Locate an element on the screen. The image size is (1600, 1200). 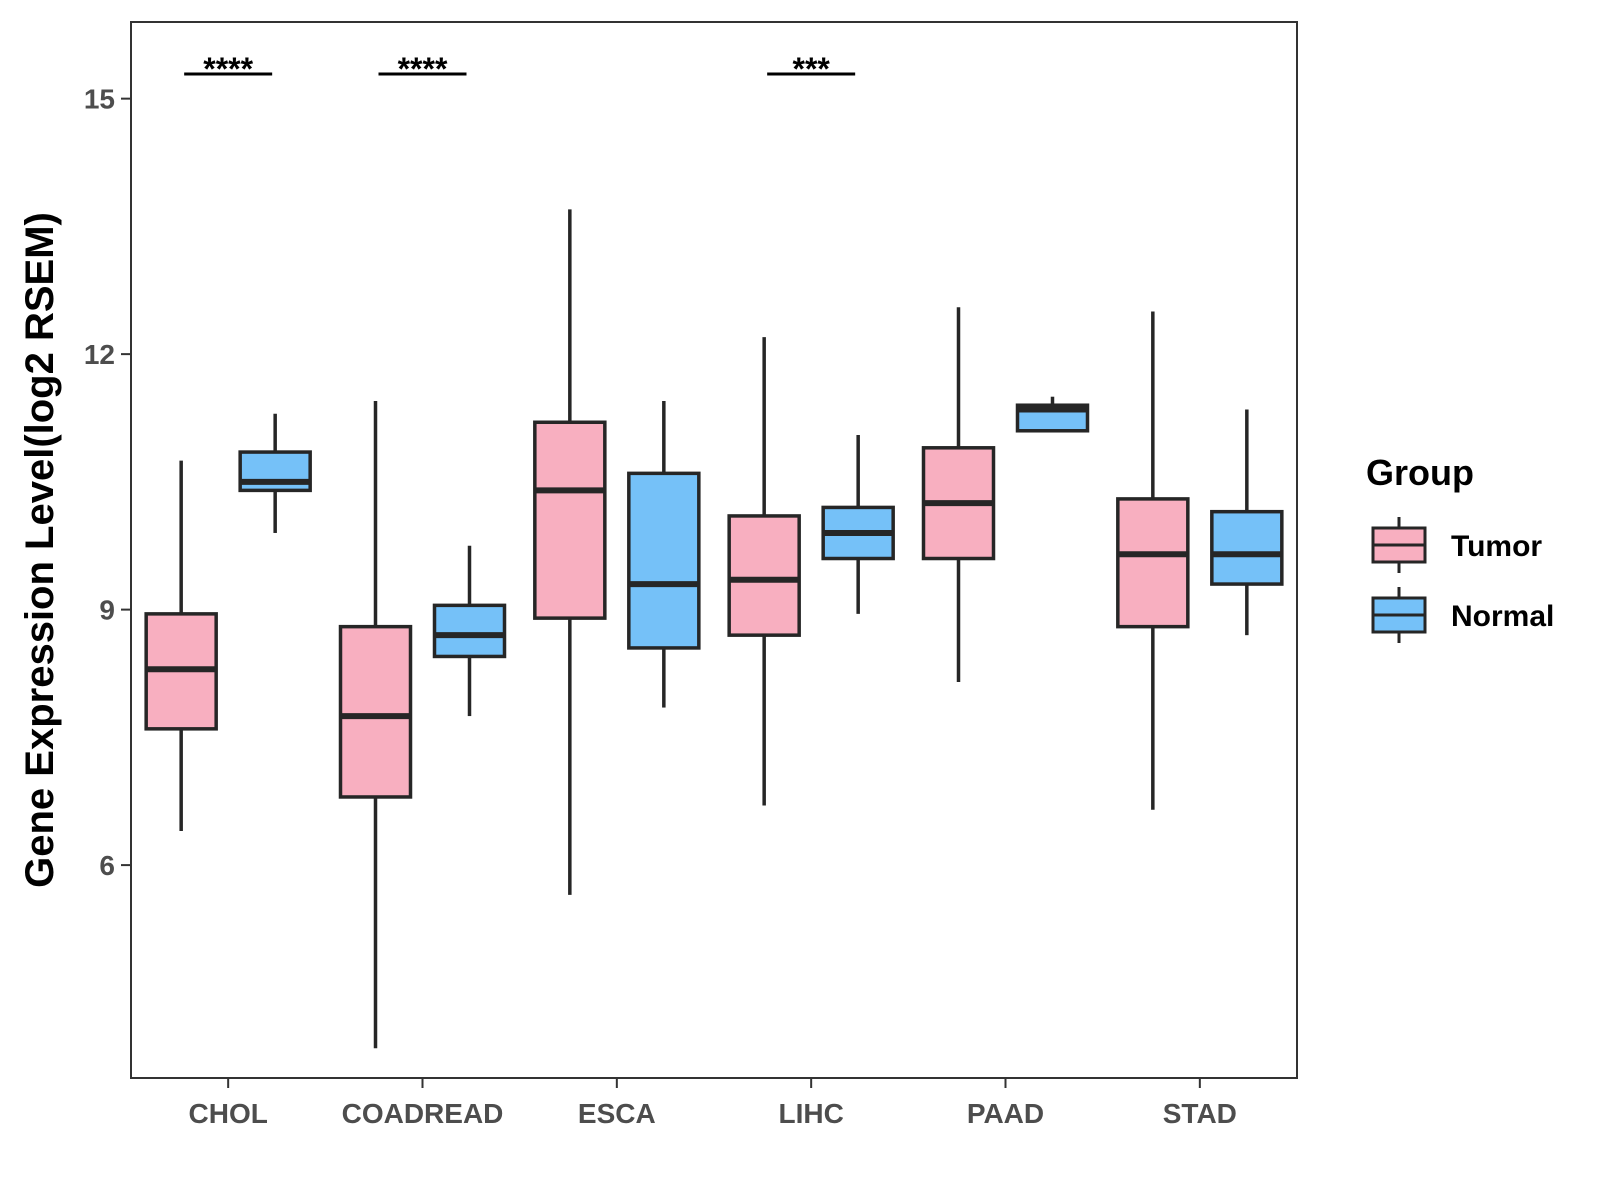
box-normal-esca is located at coordinates (664, 554).